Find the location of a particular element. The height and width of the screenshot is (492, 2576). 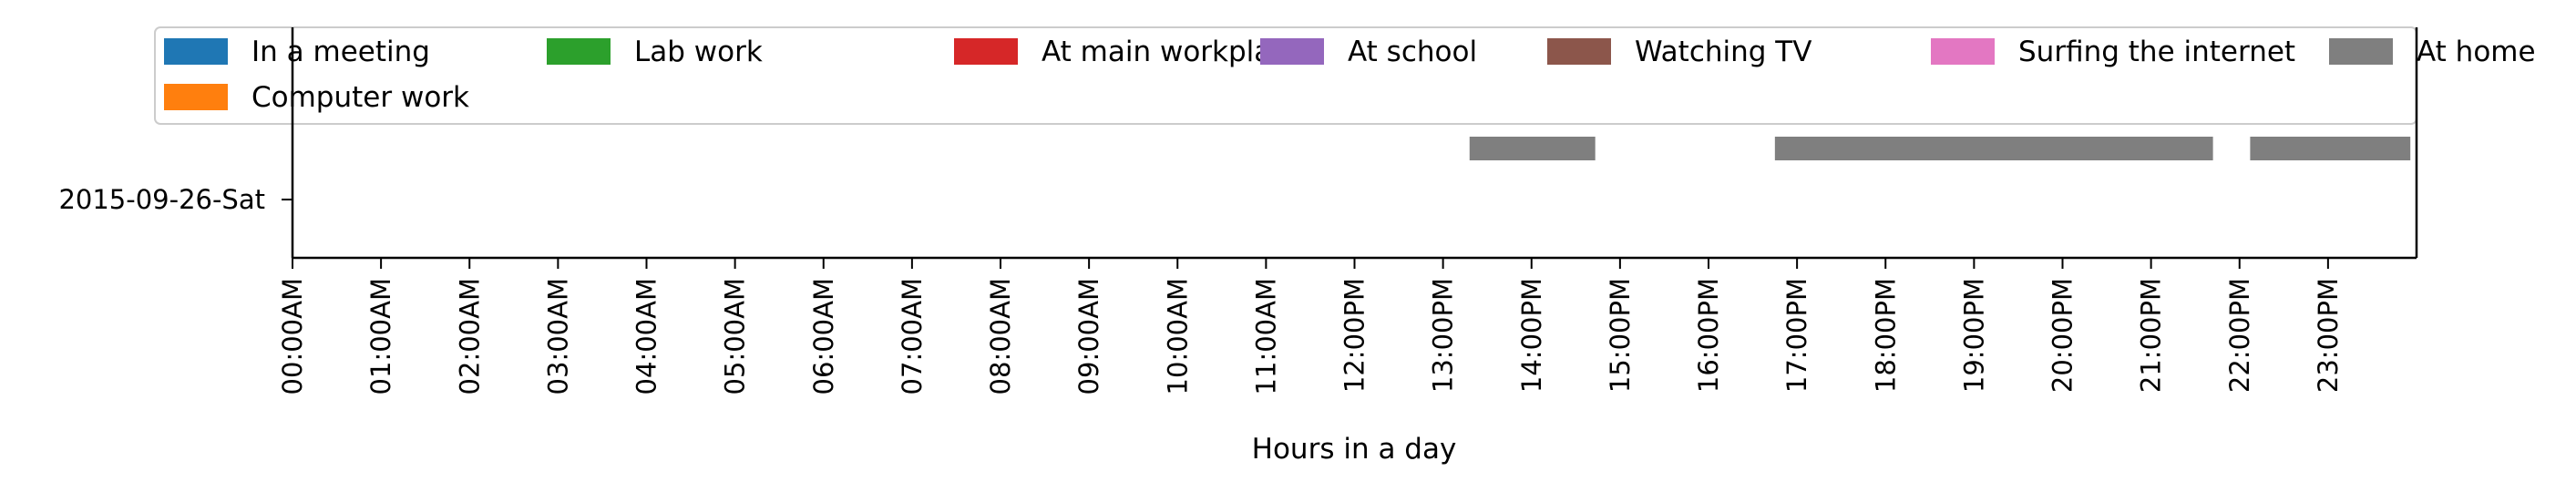

legend-label: In a meeting is located at coordinates (340, 52).